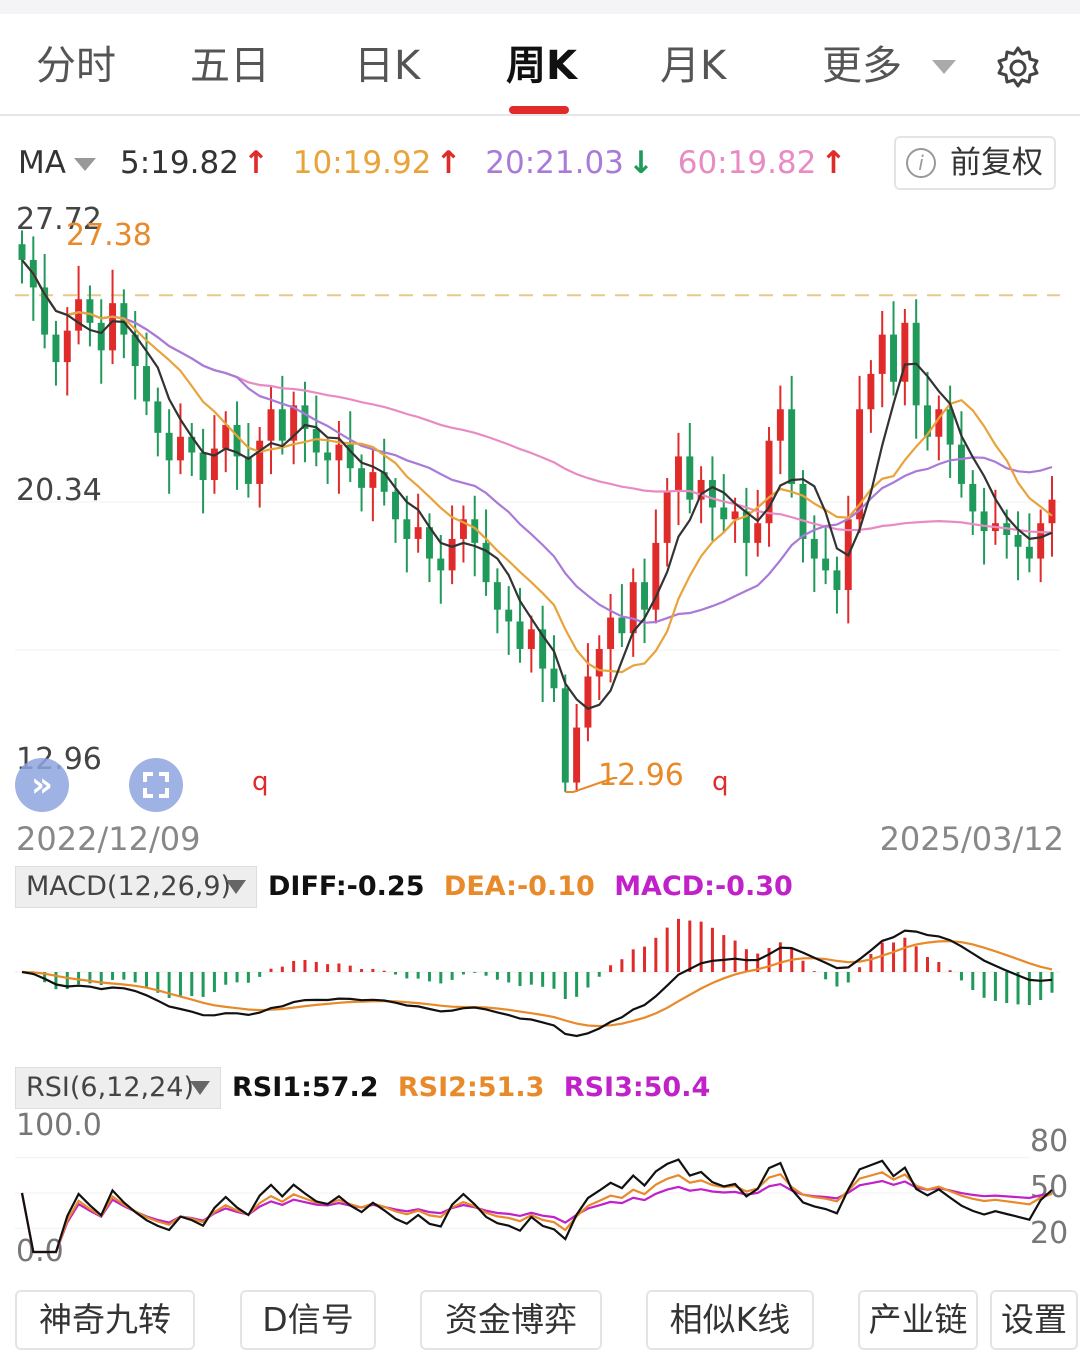 Image resolution: width=1080 pixels, height=1367 pixels. What do you see at coordinates (519, 886) in the screenshot?
I see `macd-dea-value: DEA:-0.10` at bounding box center [519, 886].